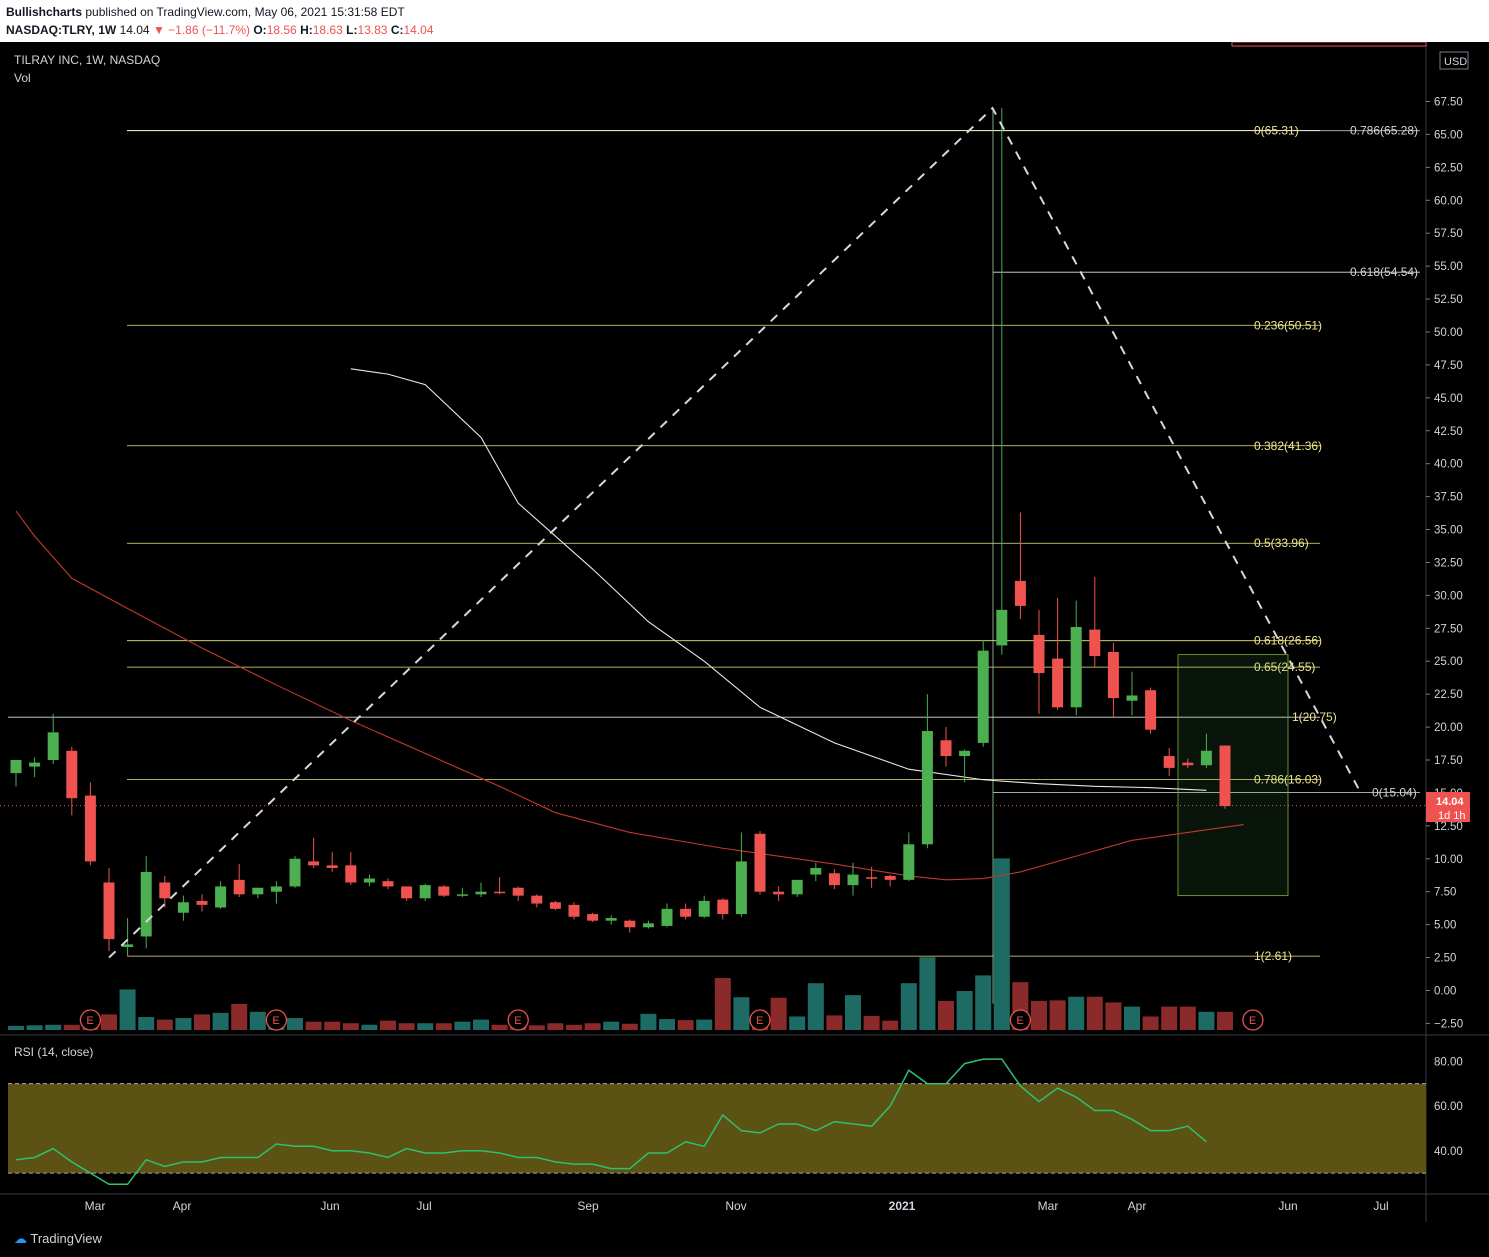 Image resolution: width=1489 pixels, height=1257 pixels. I want to click on open-label: O:, so click(260, 30).